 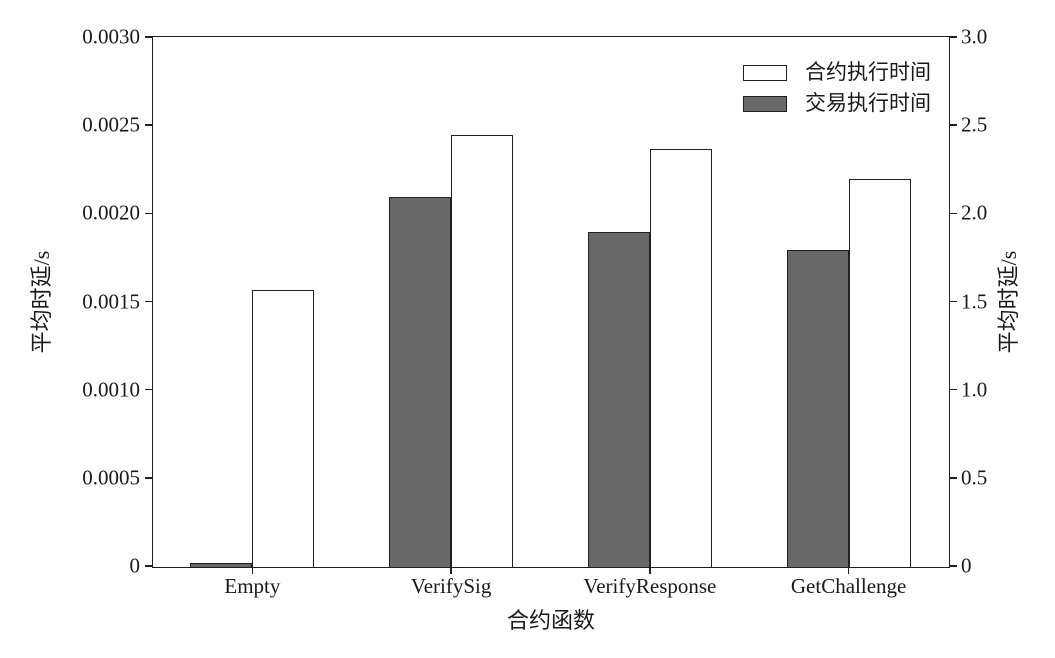 What do you see at coordinates (974, 36) in the screenshot?
I see `right-axis-tick-label: 3.0` at bounding box center [974, 36].